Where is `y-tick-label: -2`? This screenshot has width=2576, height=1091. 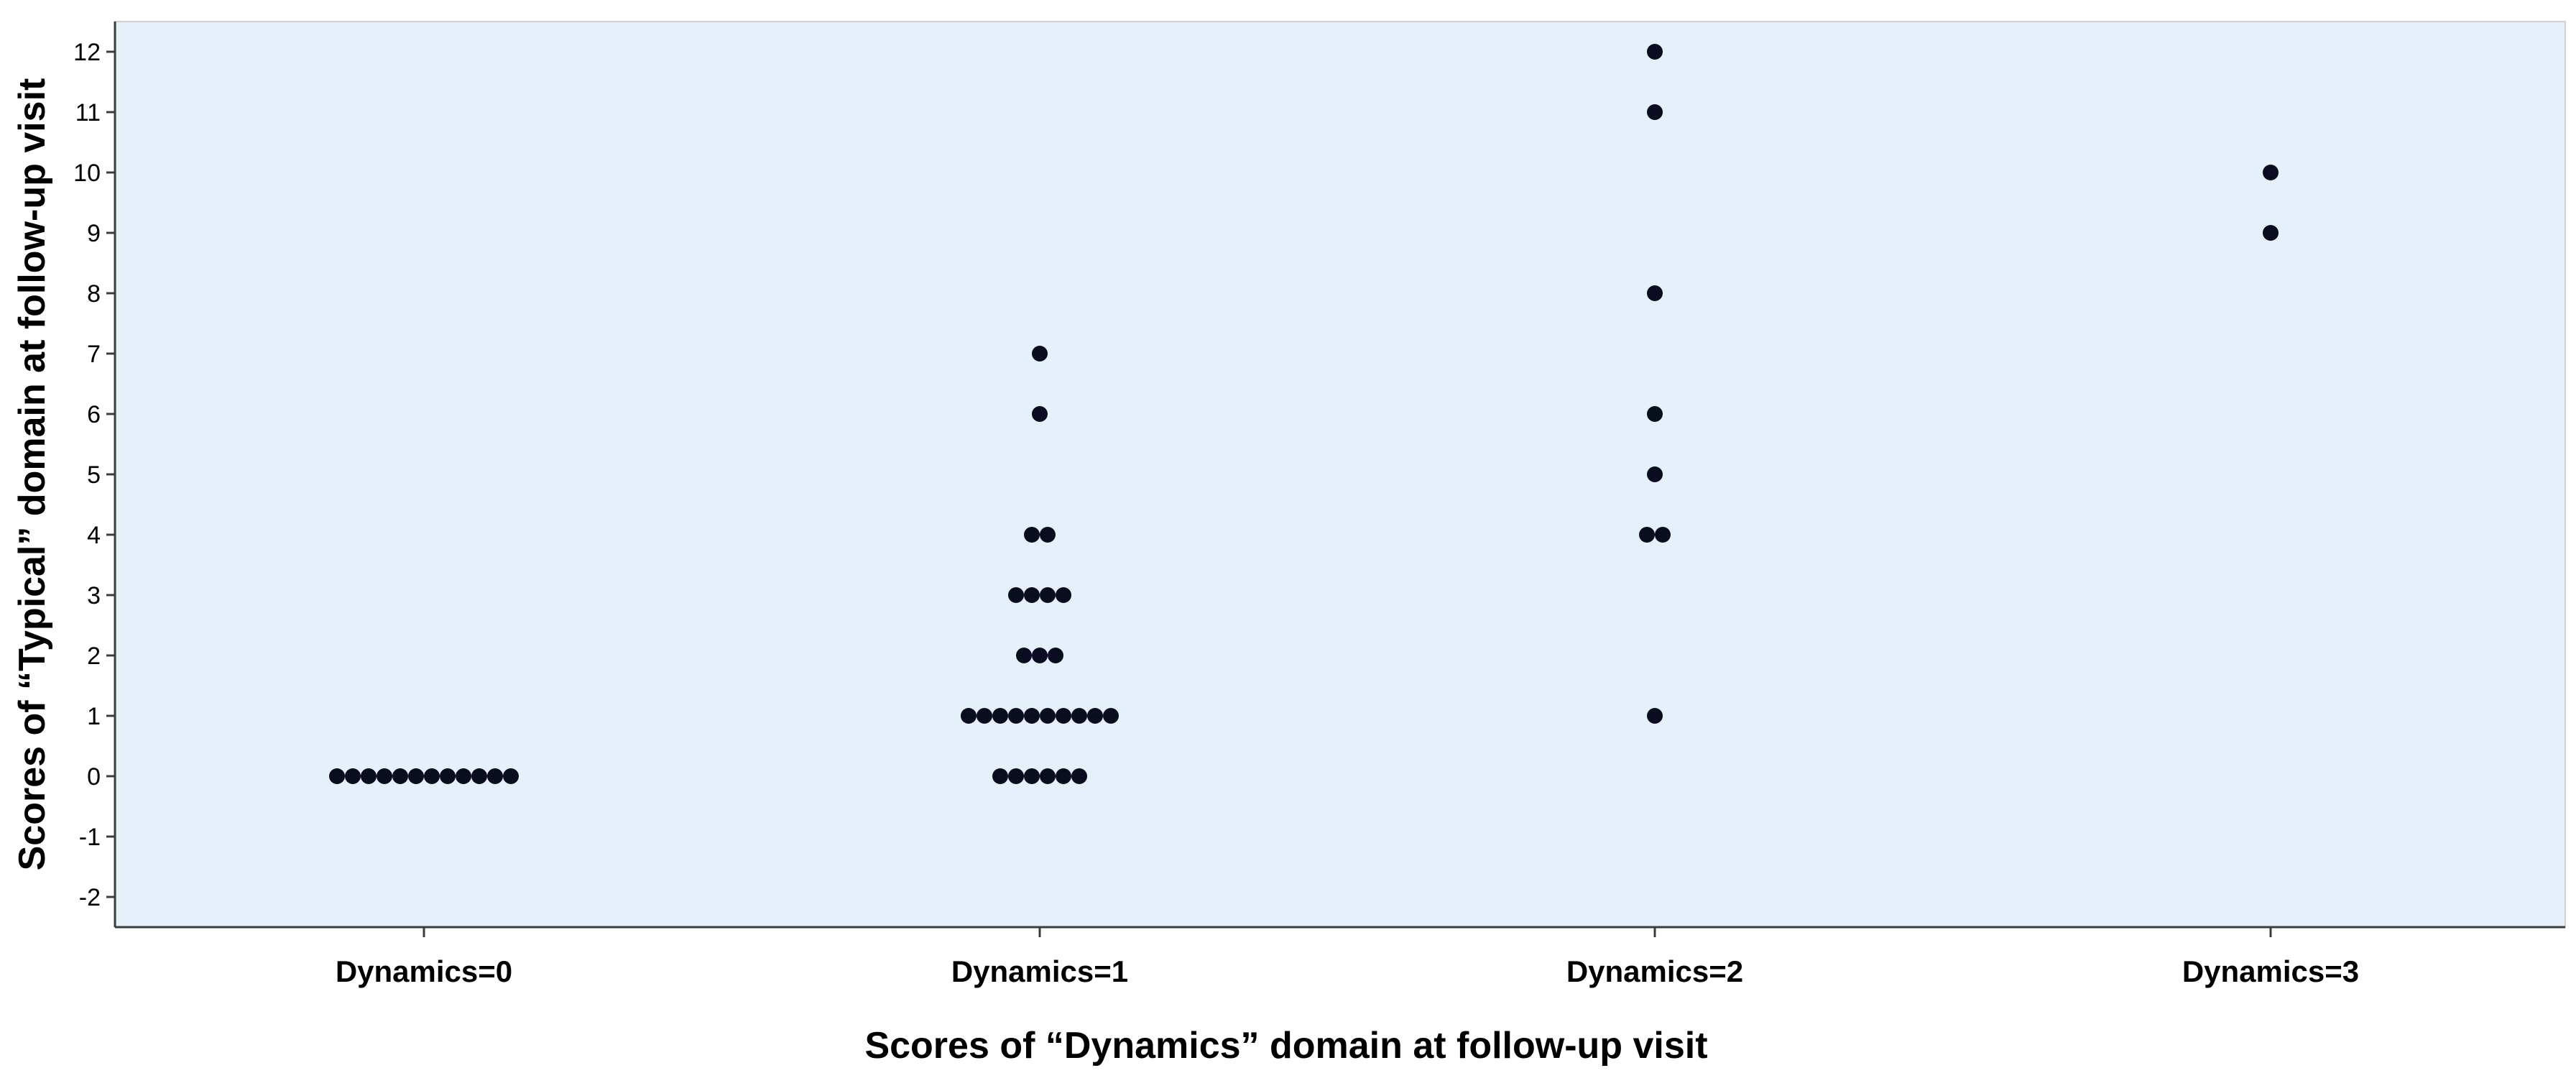 y-tick-label: -2 is located at coordinates (90, 897).